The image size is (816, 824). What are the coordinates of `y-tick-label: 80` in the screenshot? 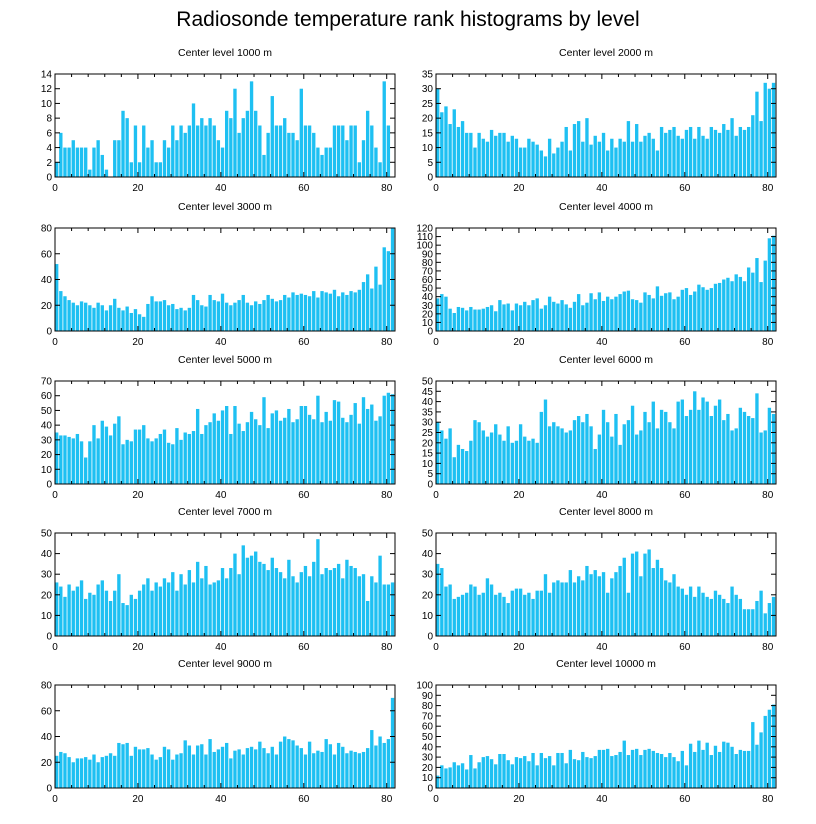 It's located at (47, 686).